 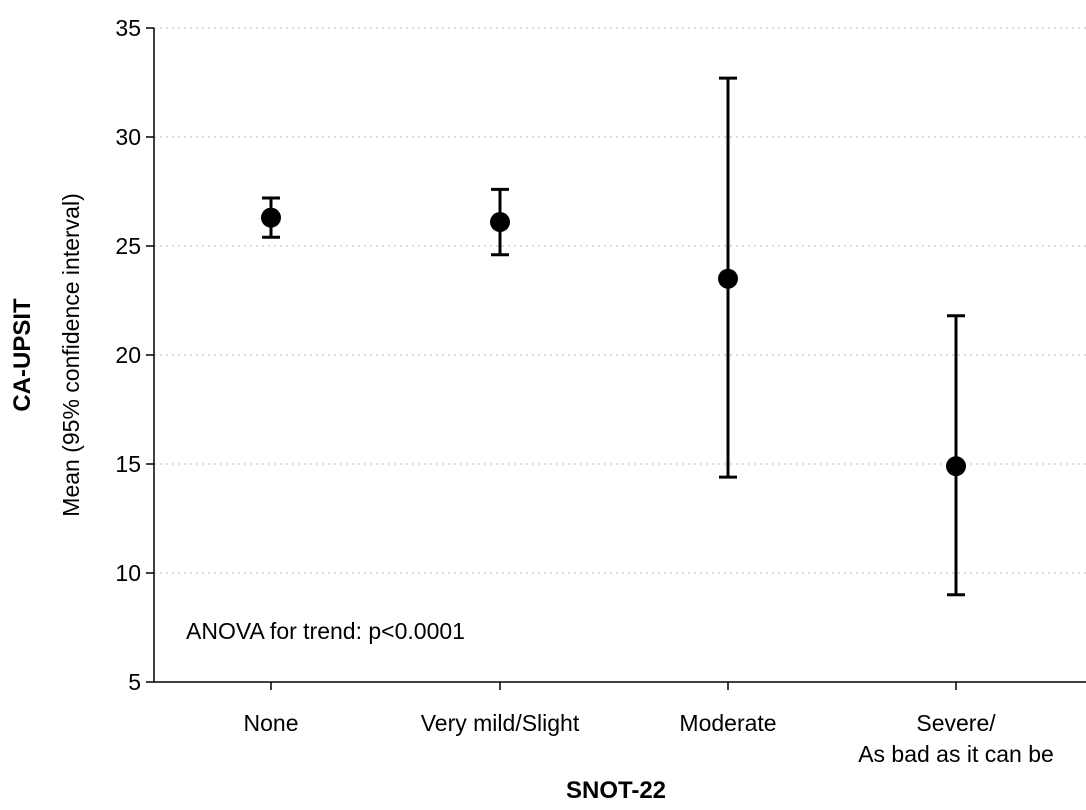 I want to click on y-ticks: 5 10 15 20 25 30 35, so click(x=134, y=355).